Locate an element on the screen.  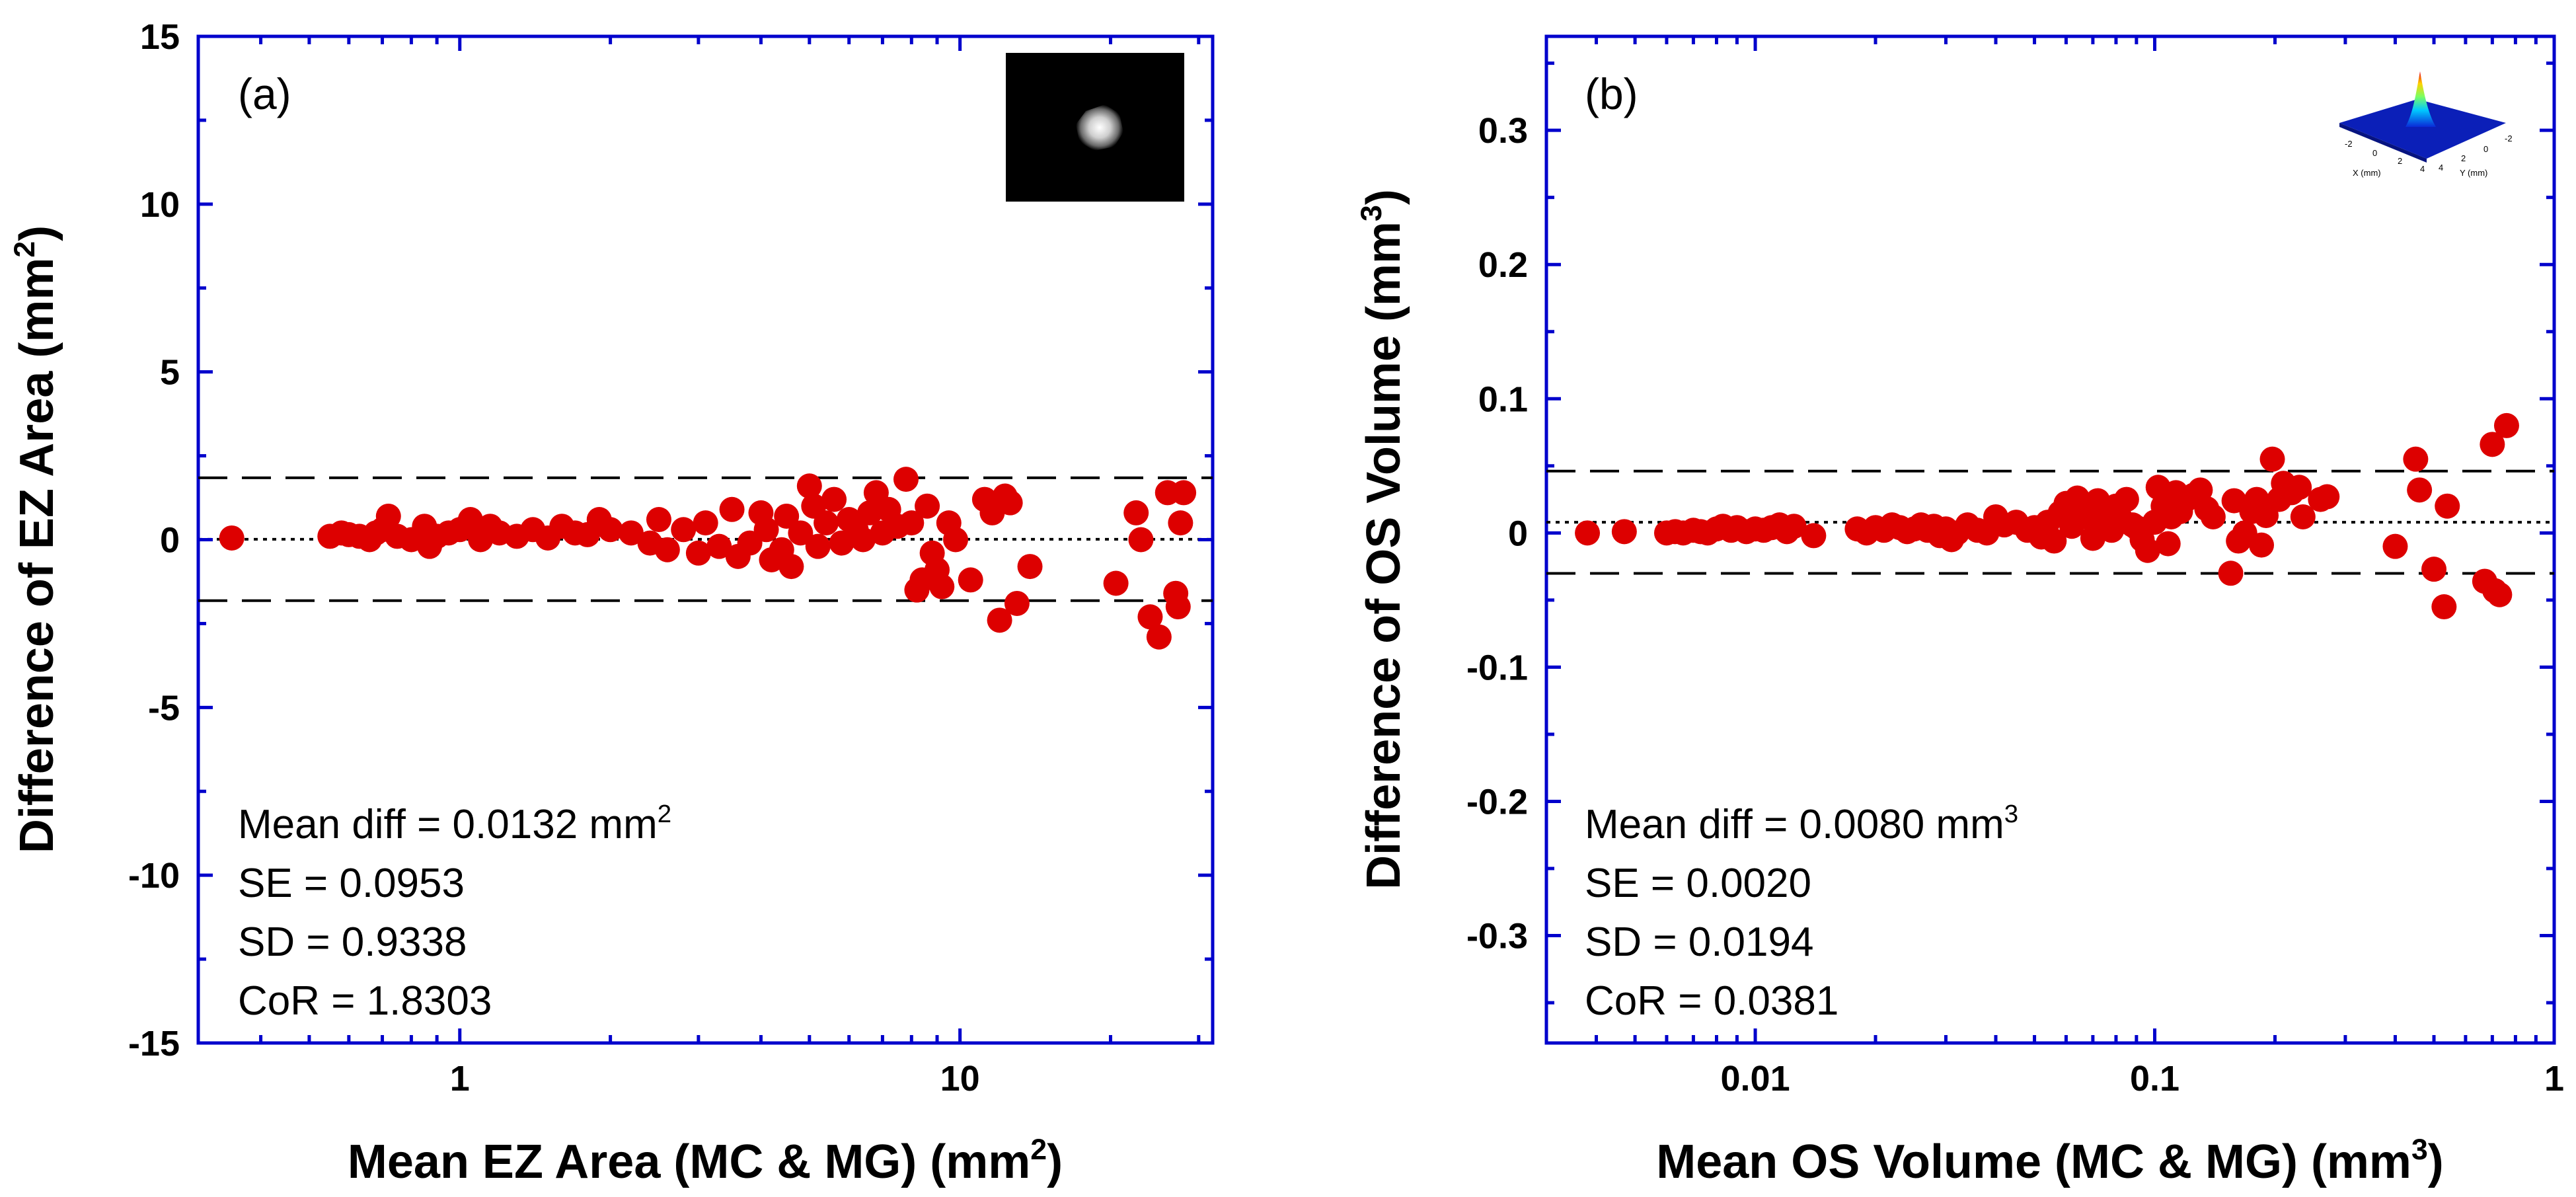
inset-surface-base is located at coordinates (2422, 129).